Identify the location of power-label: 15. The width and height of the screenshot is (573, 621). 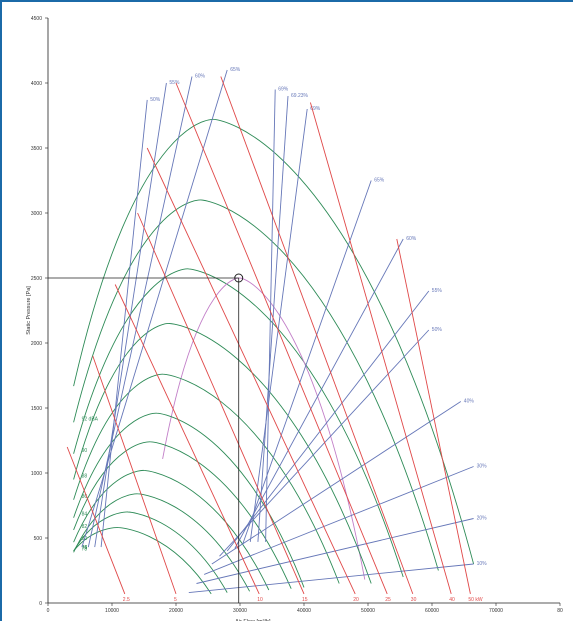
(305, 600).